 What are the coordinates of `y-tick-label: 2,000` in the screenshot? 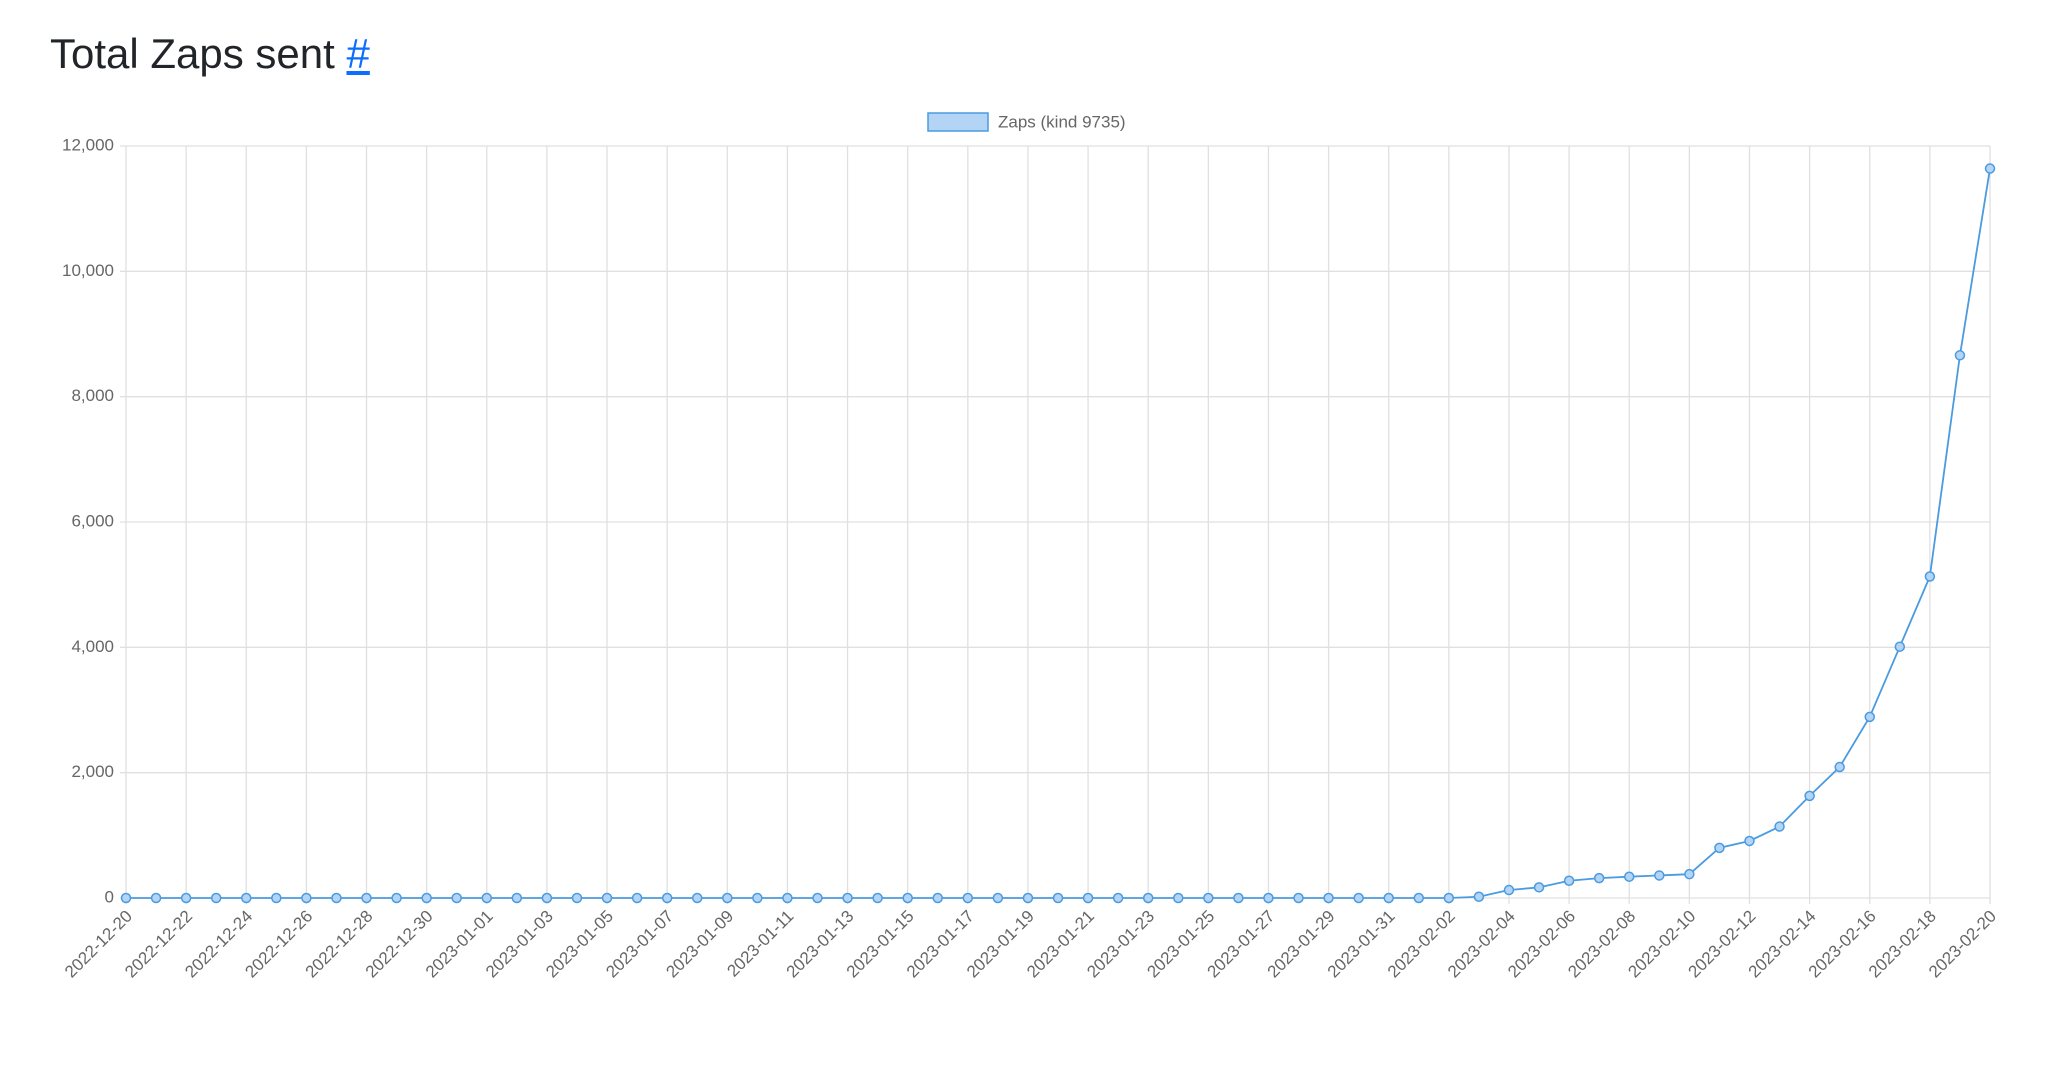 It's located at (92, 771).